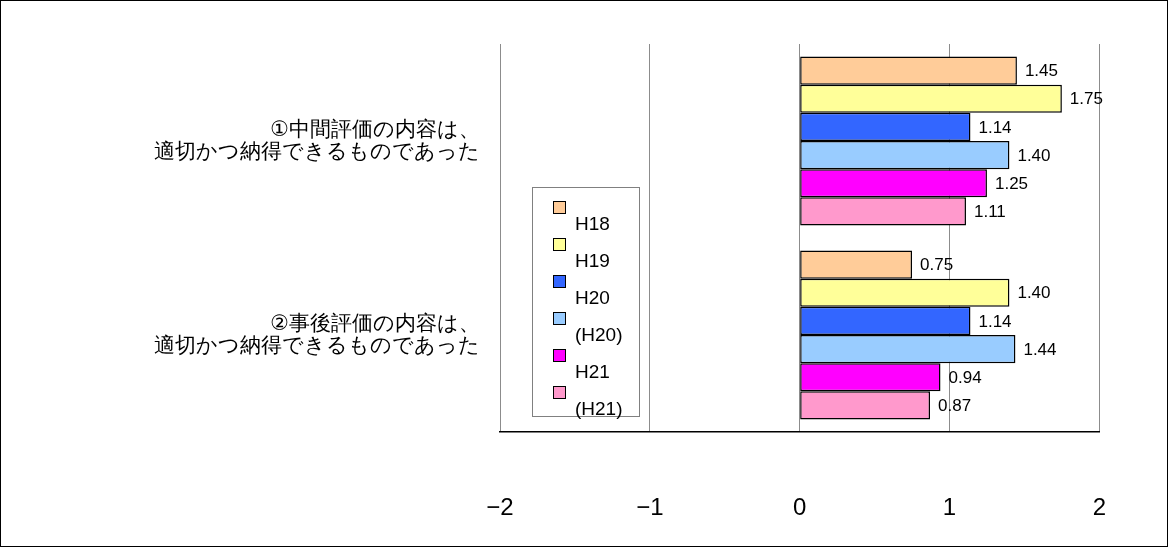  I want to click on legend-label: H21, so click(592, 372).